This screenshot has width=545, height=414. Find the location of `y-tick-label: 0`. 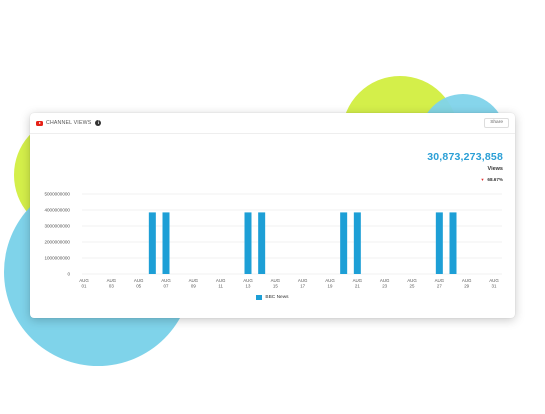

y-tick-label: 0 is located at coordinates (68, 274).